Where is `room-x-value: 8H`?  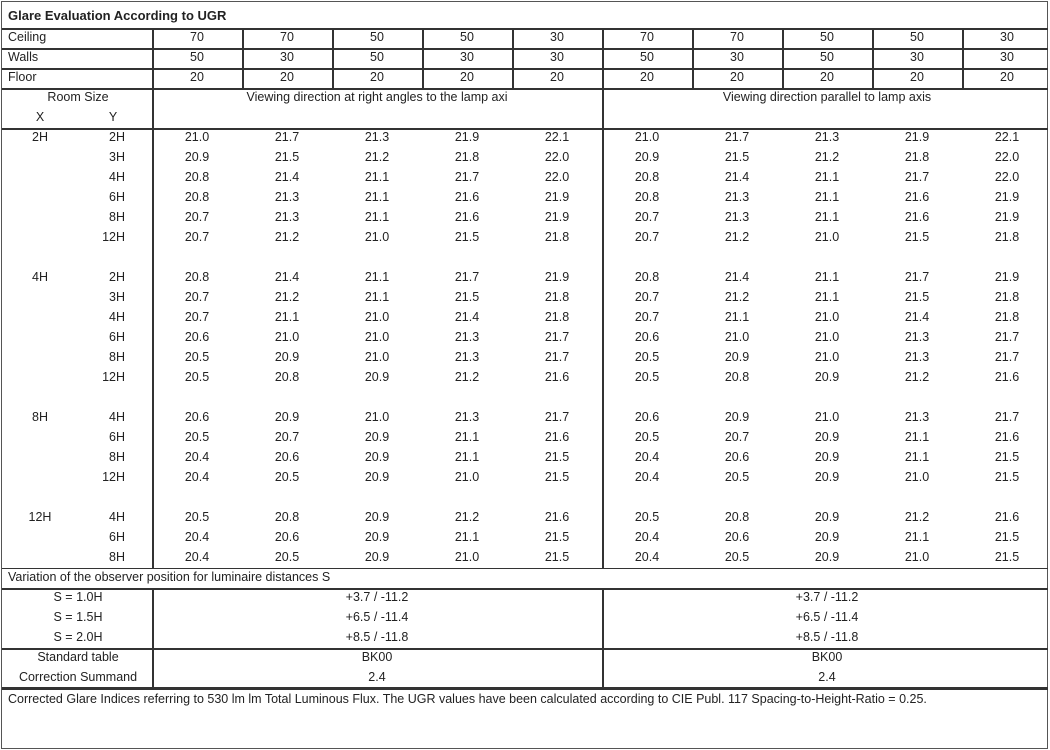 room-x-value: 8H is located at coordinates (40, 417).